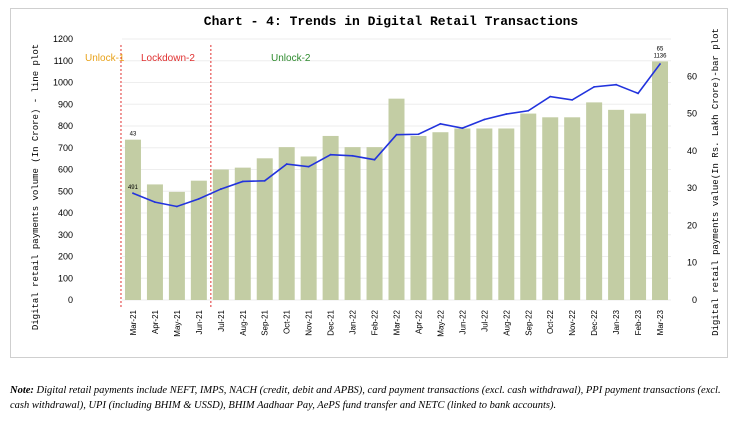 This screenshot has height=437, width=732. Describe the element at coordinates (133, 188) in the screenshot. I see `data-label-first-line: 491` at that location.